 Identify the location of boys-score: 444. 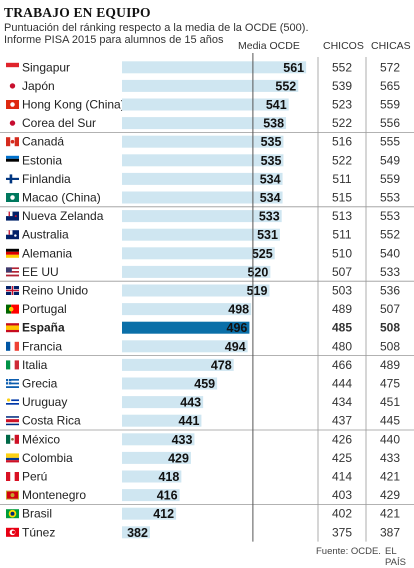
(342, 384).